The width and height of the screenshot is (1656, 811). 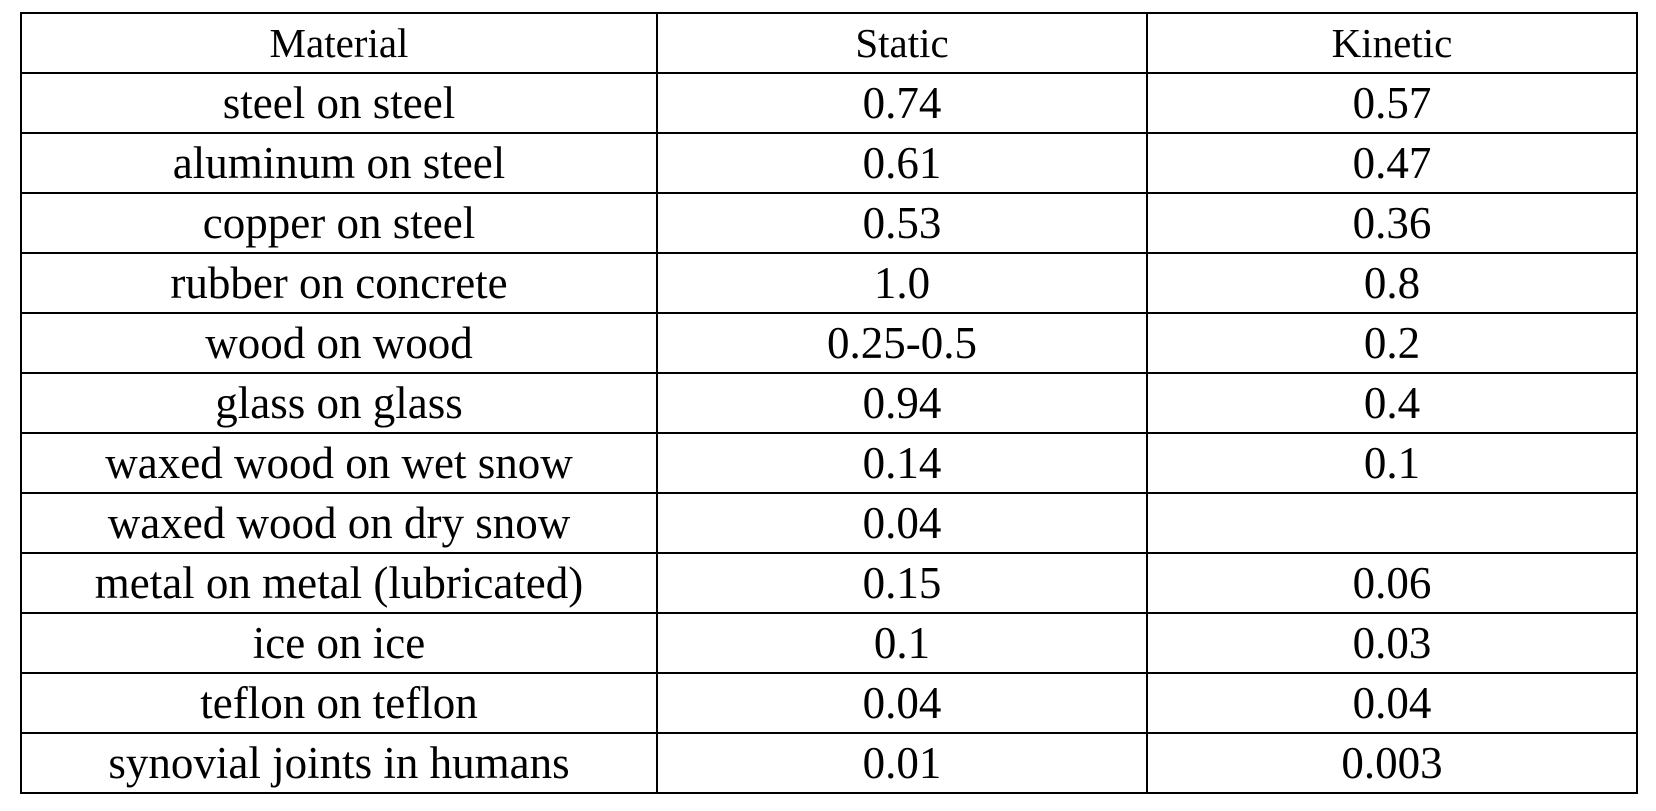 I want to click on table-cell: wood on wood, so click(x=339, y=343).